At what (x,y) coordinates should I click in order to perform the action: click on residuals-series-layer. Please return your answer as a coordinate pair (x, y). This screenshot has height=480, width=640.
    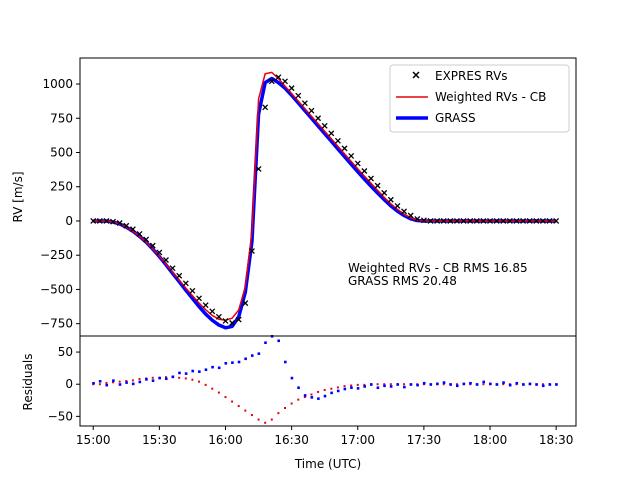
    Looking at the image, I should click on (325, 379).